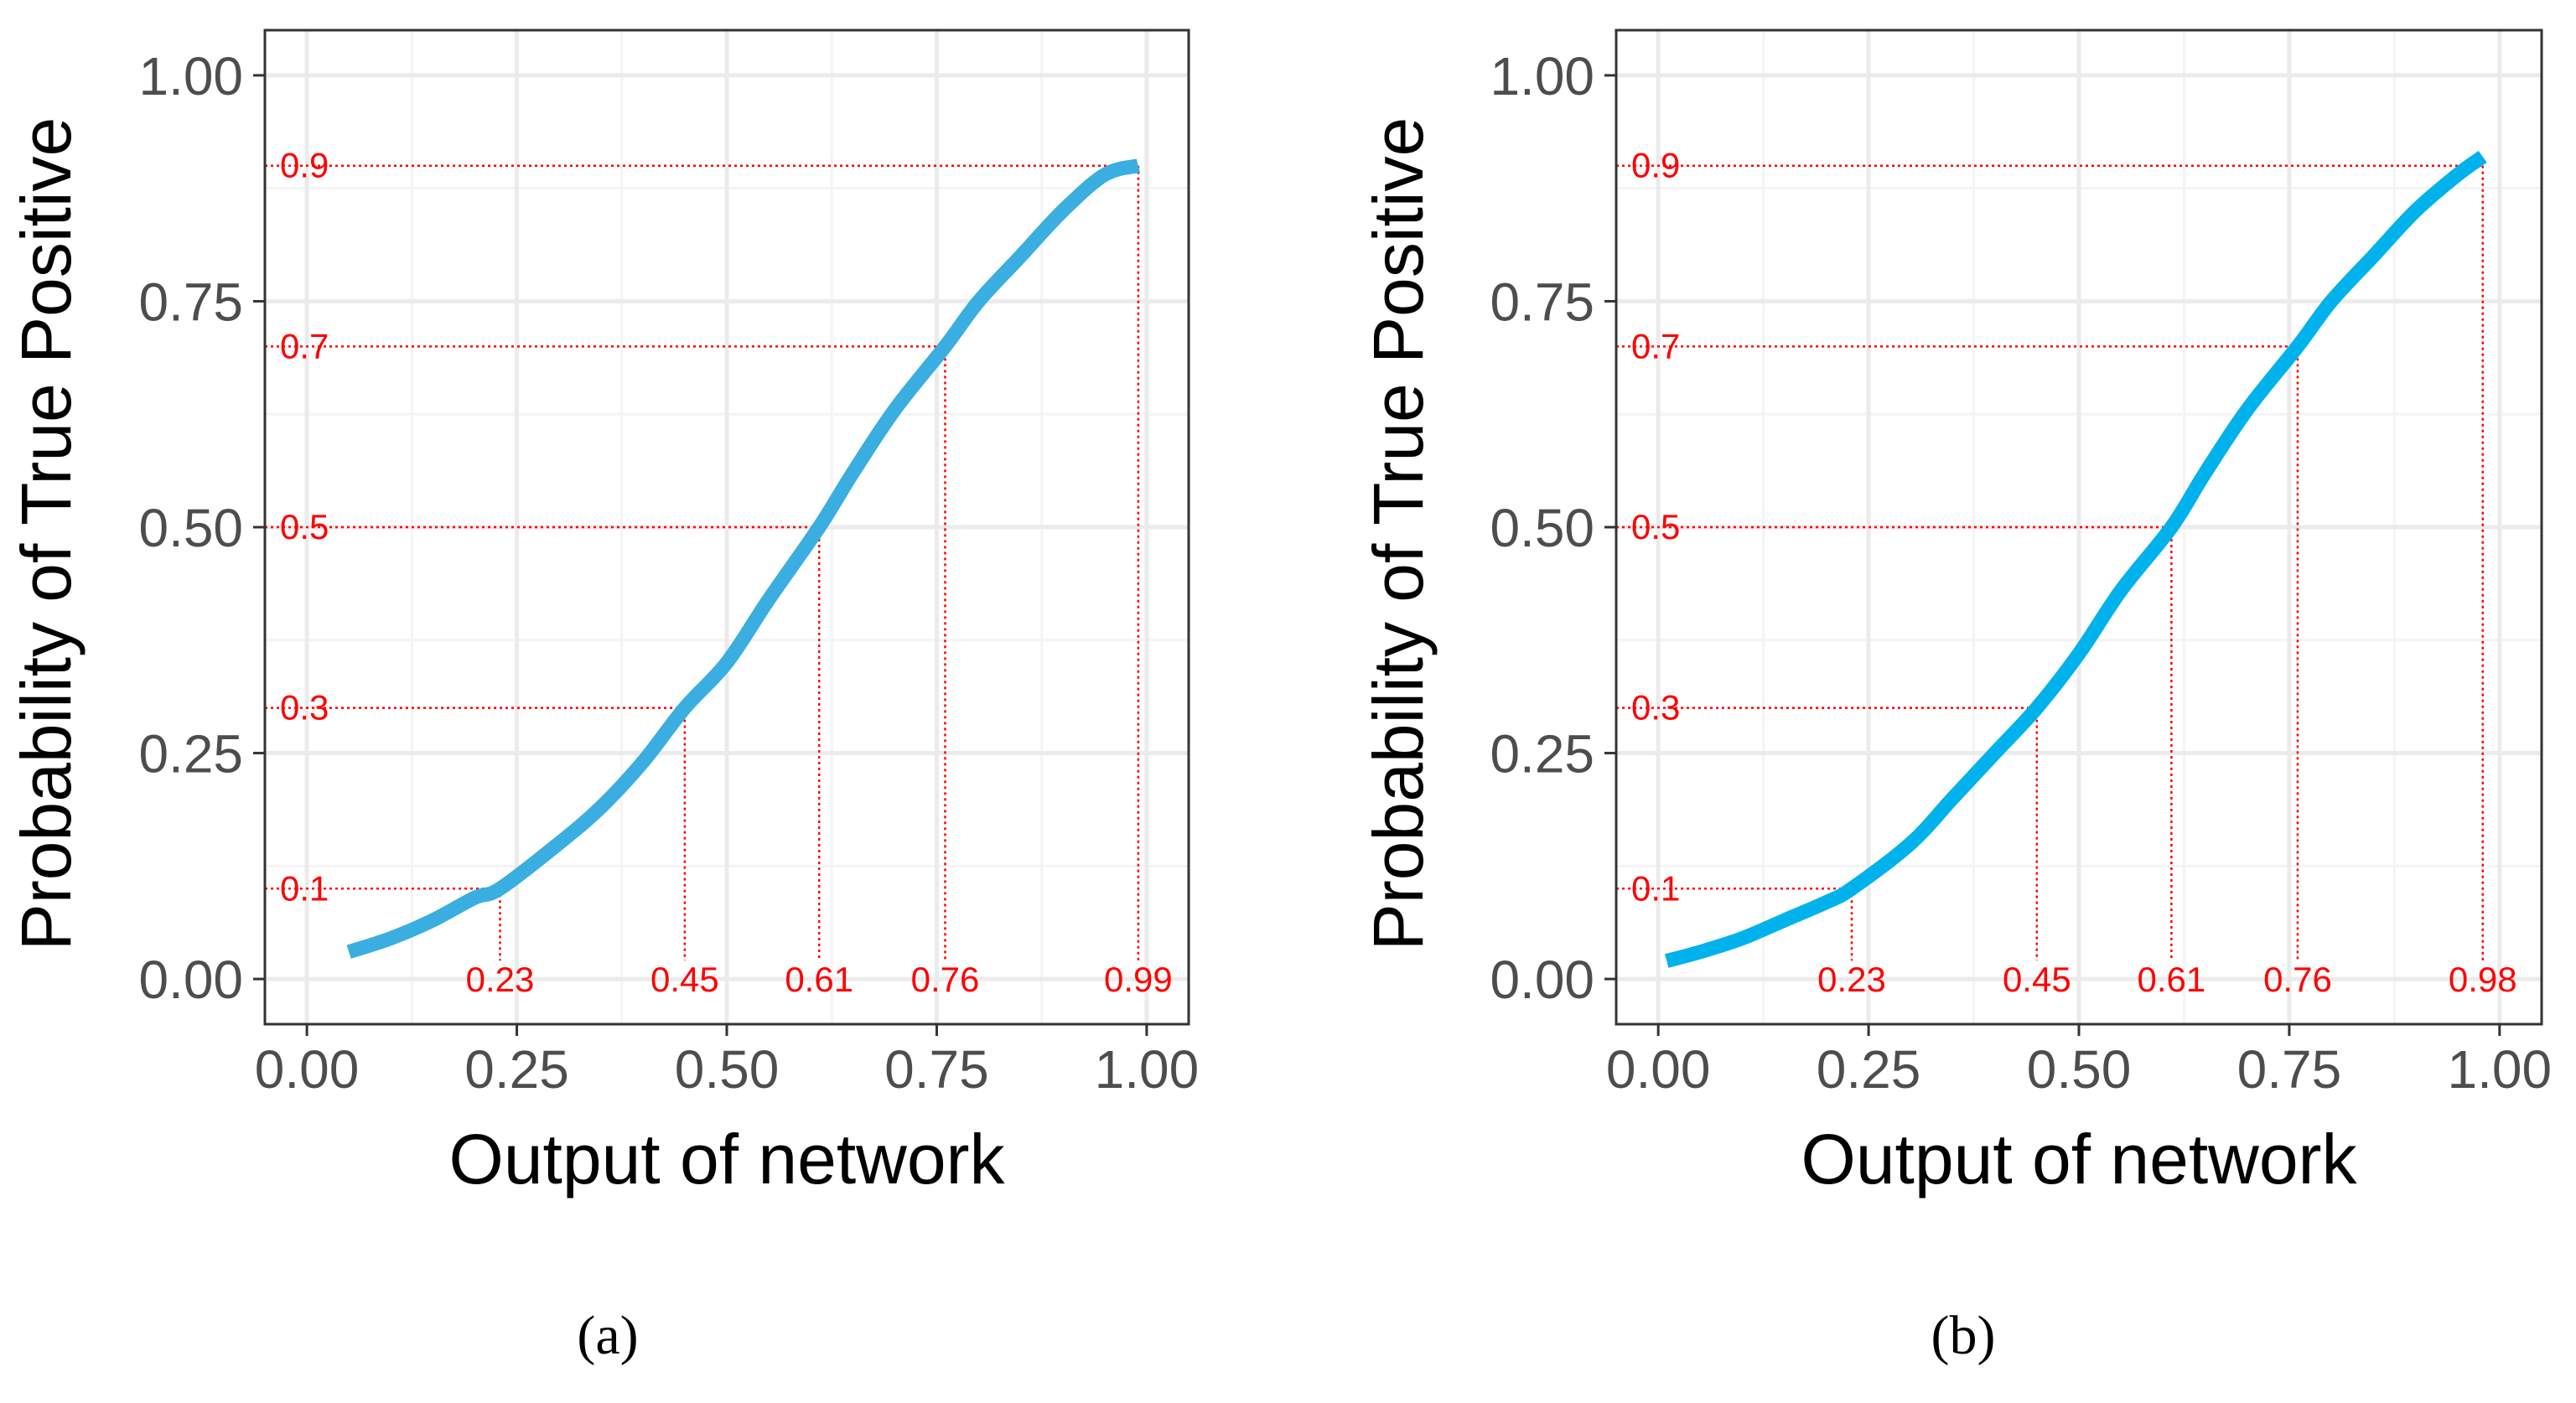 The image size is (2576, 1403). What do you see at coordinates (1138, 979) in the screenshot?
I see `annotation-x-label: 0.99` at bounding box center [1138, 979].